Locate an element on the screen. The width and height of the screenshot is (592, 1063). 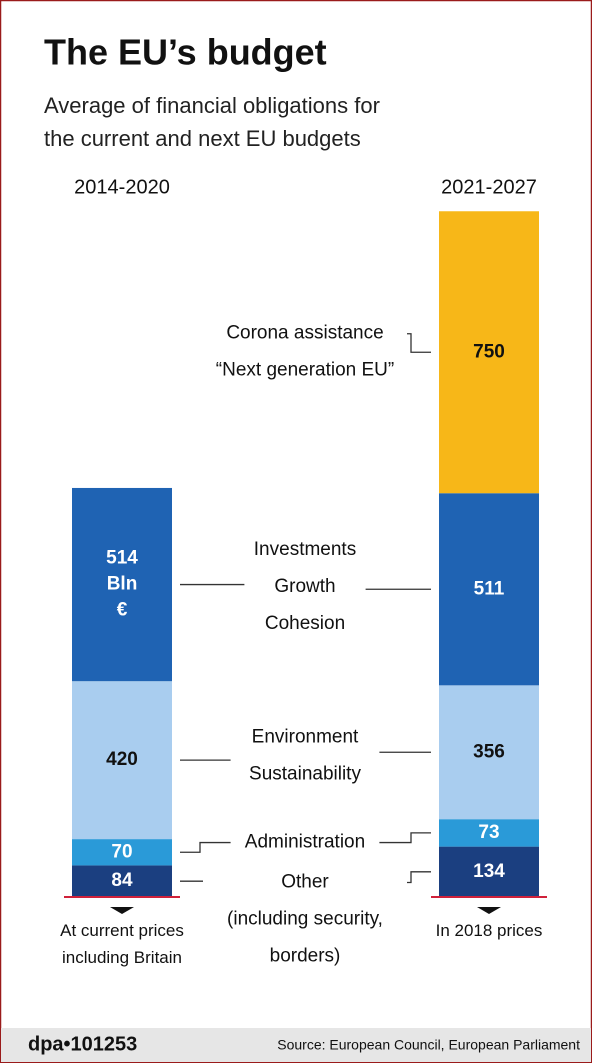
footer-band is located at coordinates (296, 1045).